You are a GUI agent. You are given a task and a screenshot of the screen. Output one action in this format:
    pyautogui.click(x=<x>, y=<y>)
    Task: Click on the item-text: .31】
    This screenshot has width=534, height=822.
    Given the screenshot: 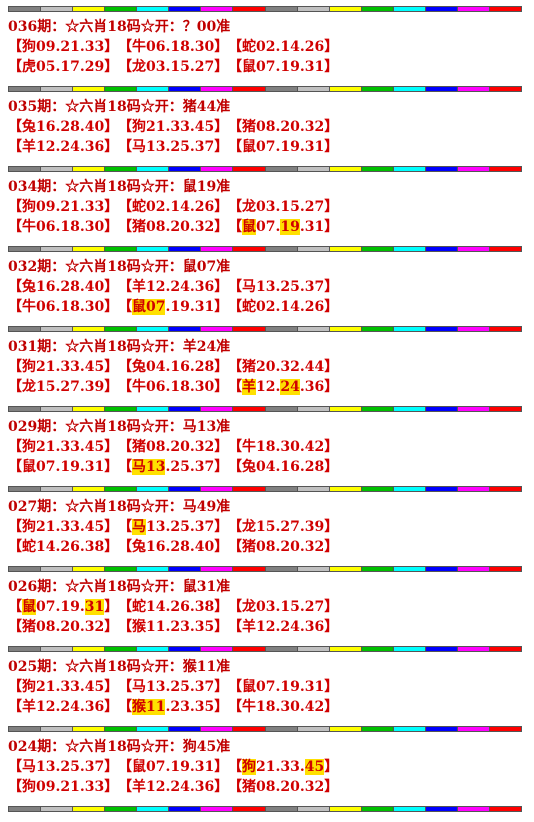 What is the action you would take?
    pyautogui.click(x=319, y=227)
    